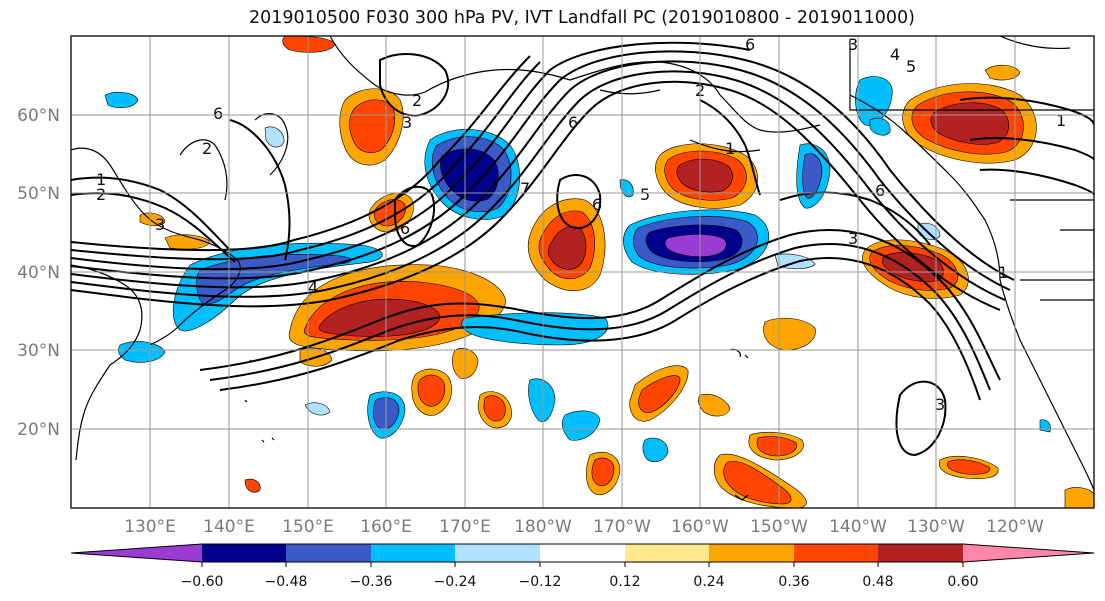 Image resolution: width=1105 pixels, height=601 pixels. I want to click on colorbar-extend-left, so click(136, 553).